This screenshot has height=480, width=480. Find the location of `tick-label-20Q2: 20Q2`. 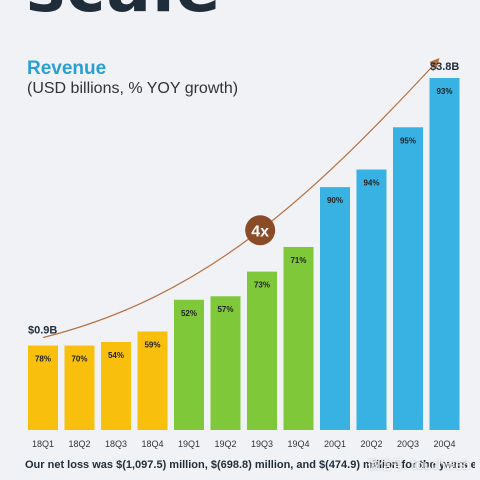

tick-label-20Q2: 20Q2 is located at coordinates (371, 444).